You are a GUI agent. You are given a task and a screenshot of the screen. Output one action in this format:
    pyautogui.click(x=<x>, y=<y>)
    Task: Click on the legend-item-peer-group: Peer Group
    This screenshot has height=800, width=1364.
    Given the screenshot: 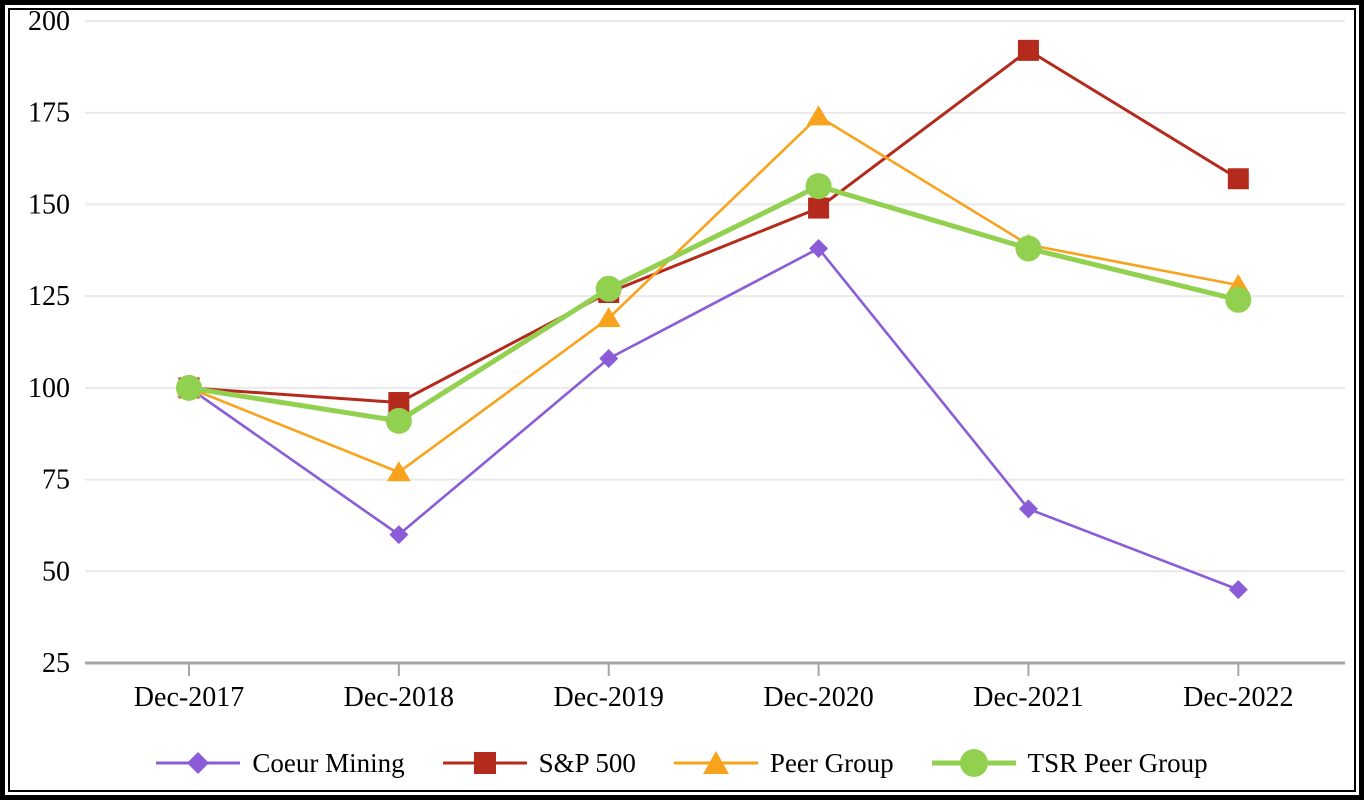 What is the action you would take?
    pyautogui.click(x=783, y=763)
    